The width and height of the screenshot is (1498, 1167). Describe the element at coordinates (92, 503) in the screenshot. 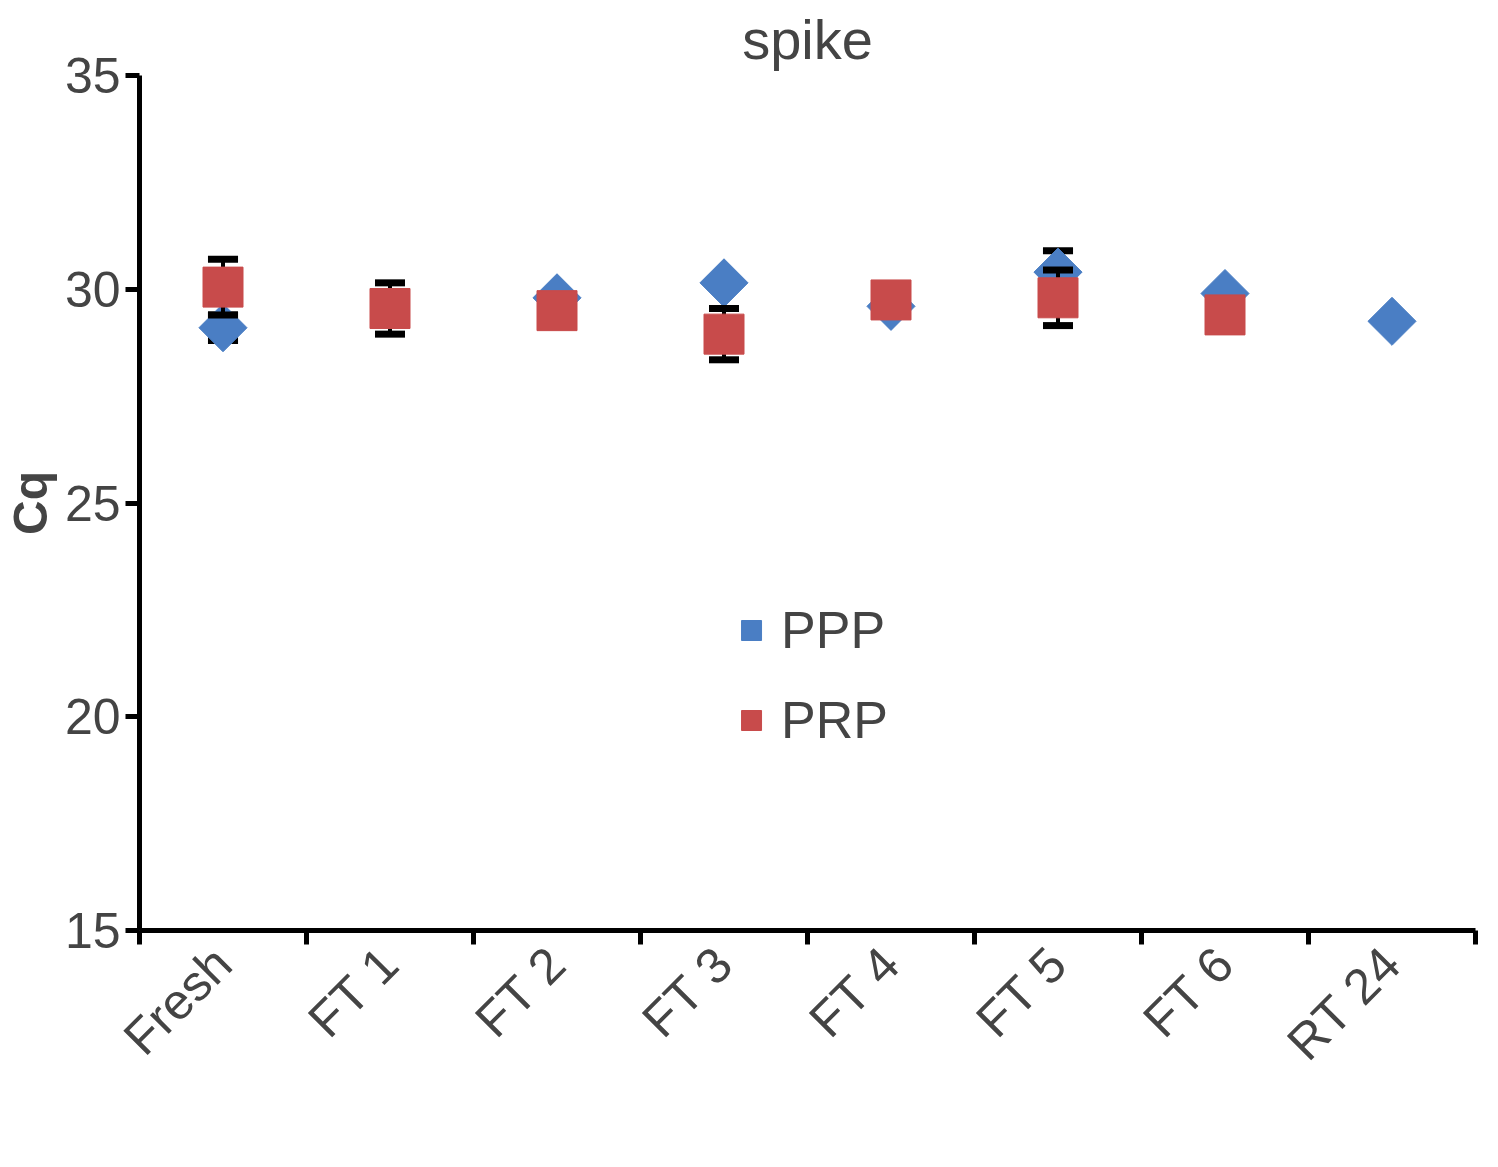

I see `y-tick-label: 25` at that location.